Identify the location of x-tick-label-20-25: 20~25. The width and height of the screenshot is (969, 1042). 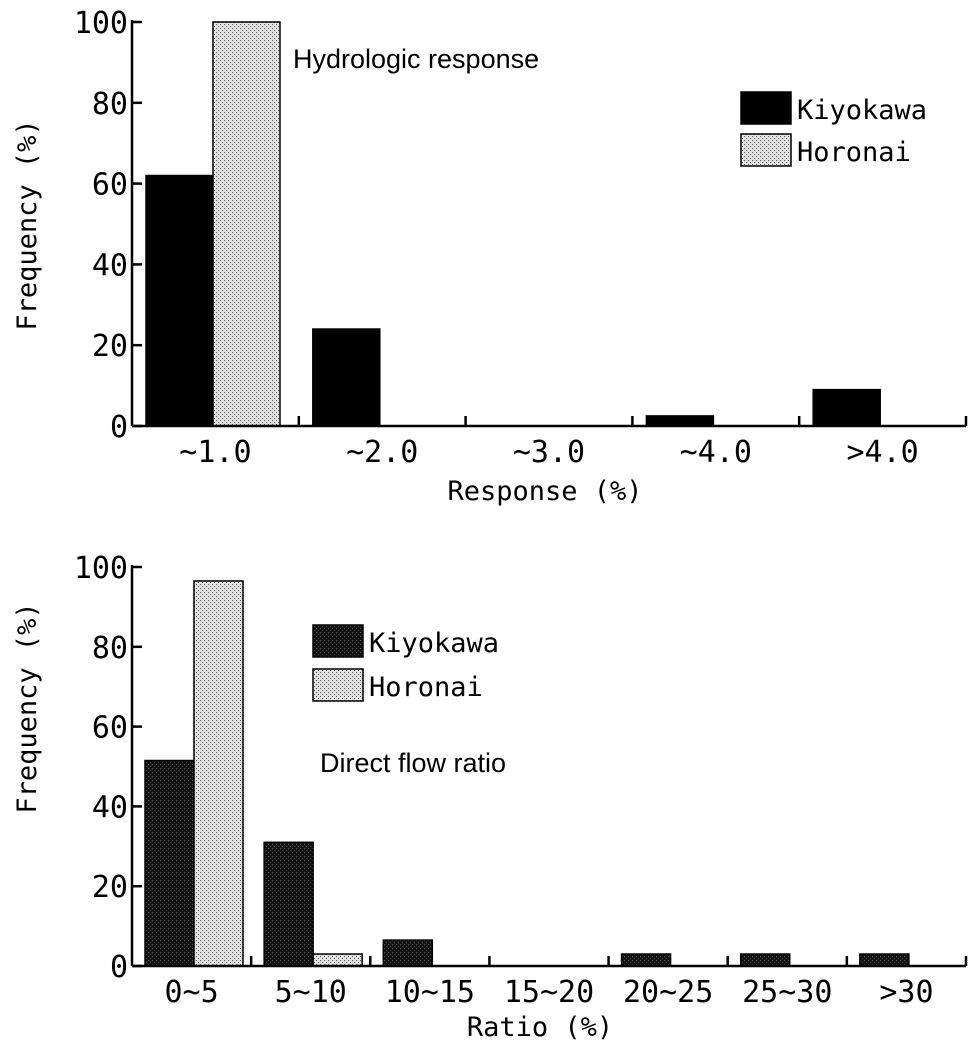
(668, 992).